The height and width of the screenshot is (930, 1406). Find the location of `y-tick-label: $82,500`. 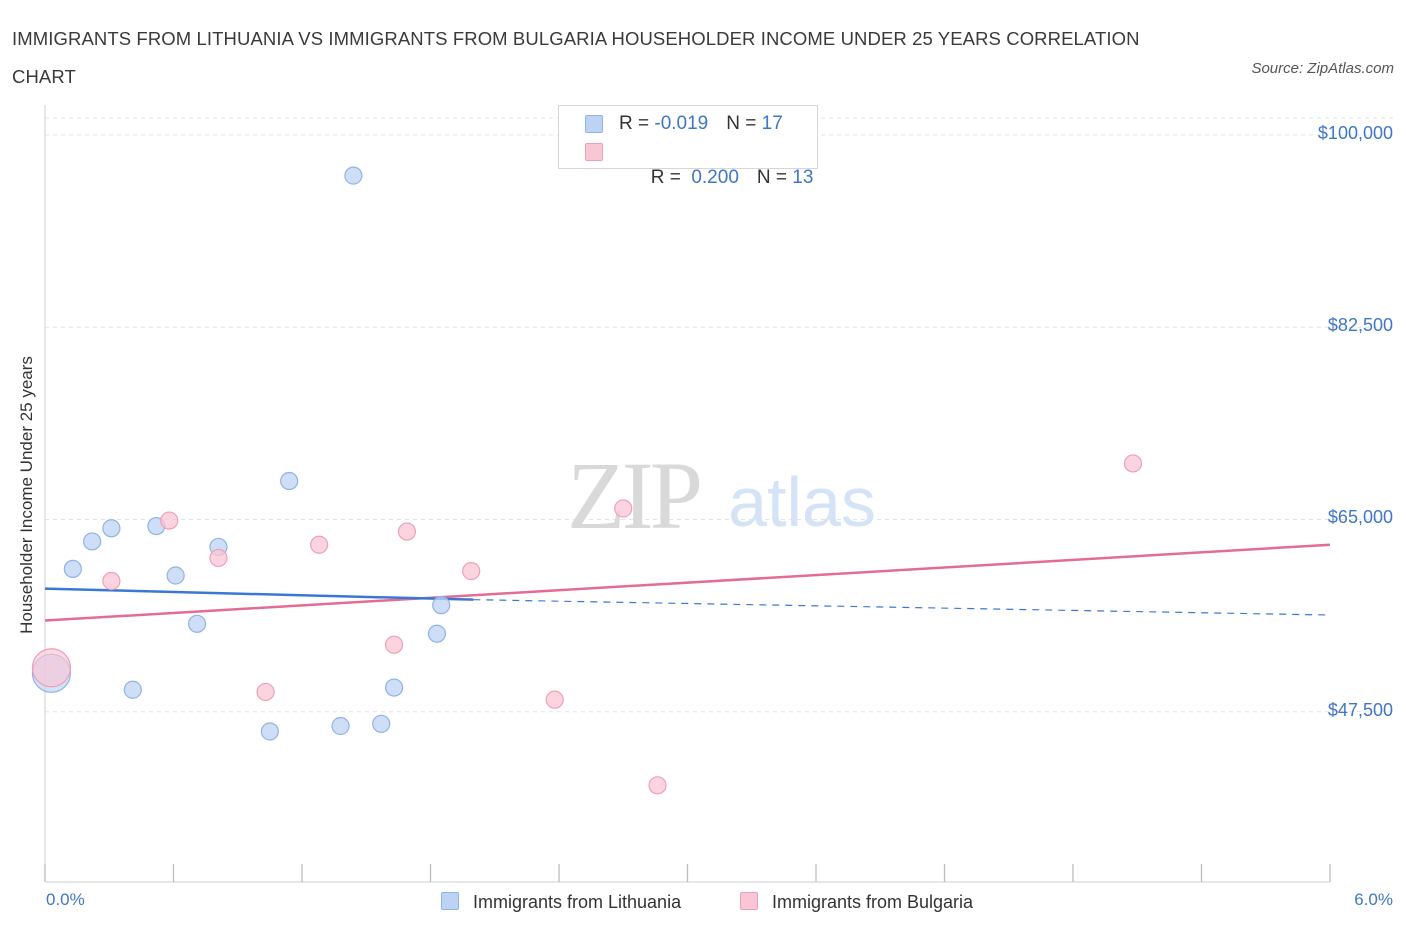

y-tick-label: $82,500 is located at coordinates (1360, 325).